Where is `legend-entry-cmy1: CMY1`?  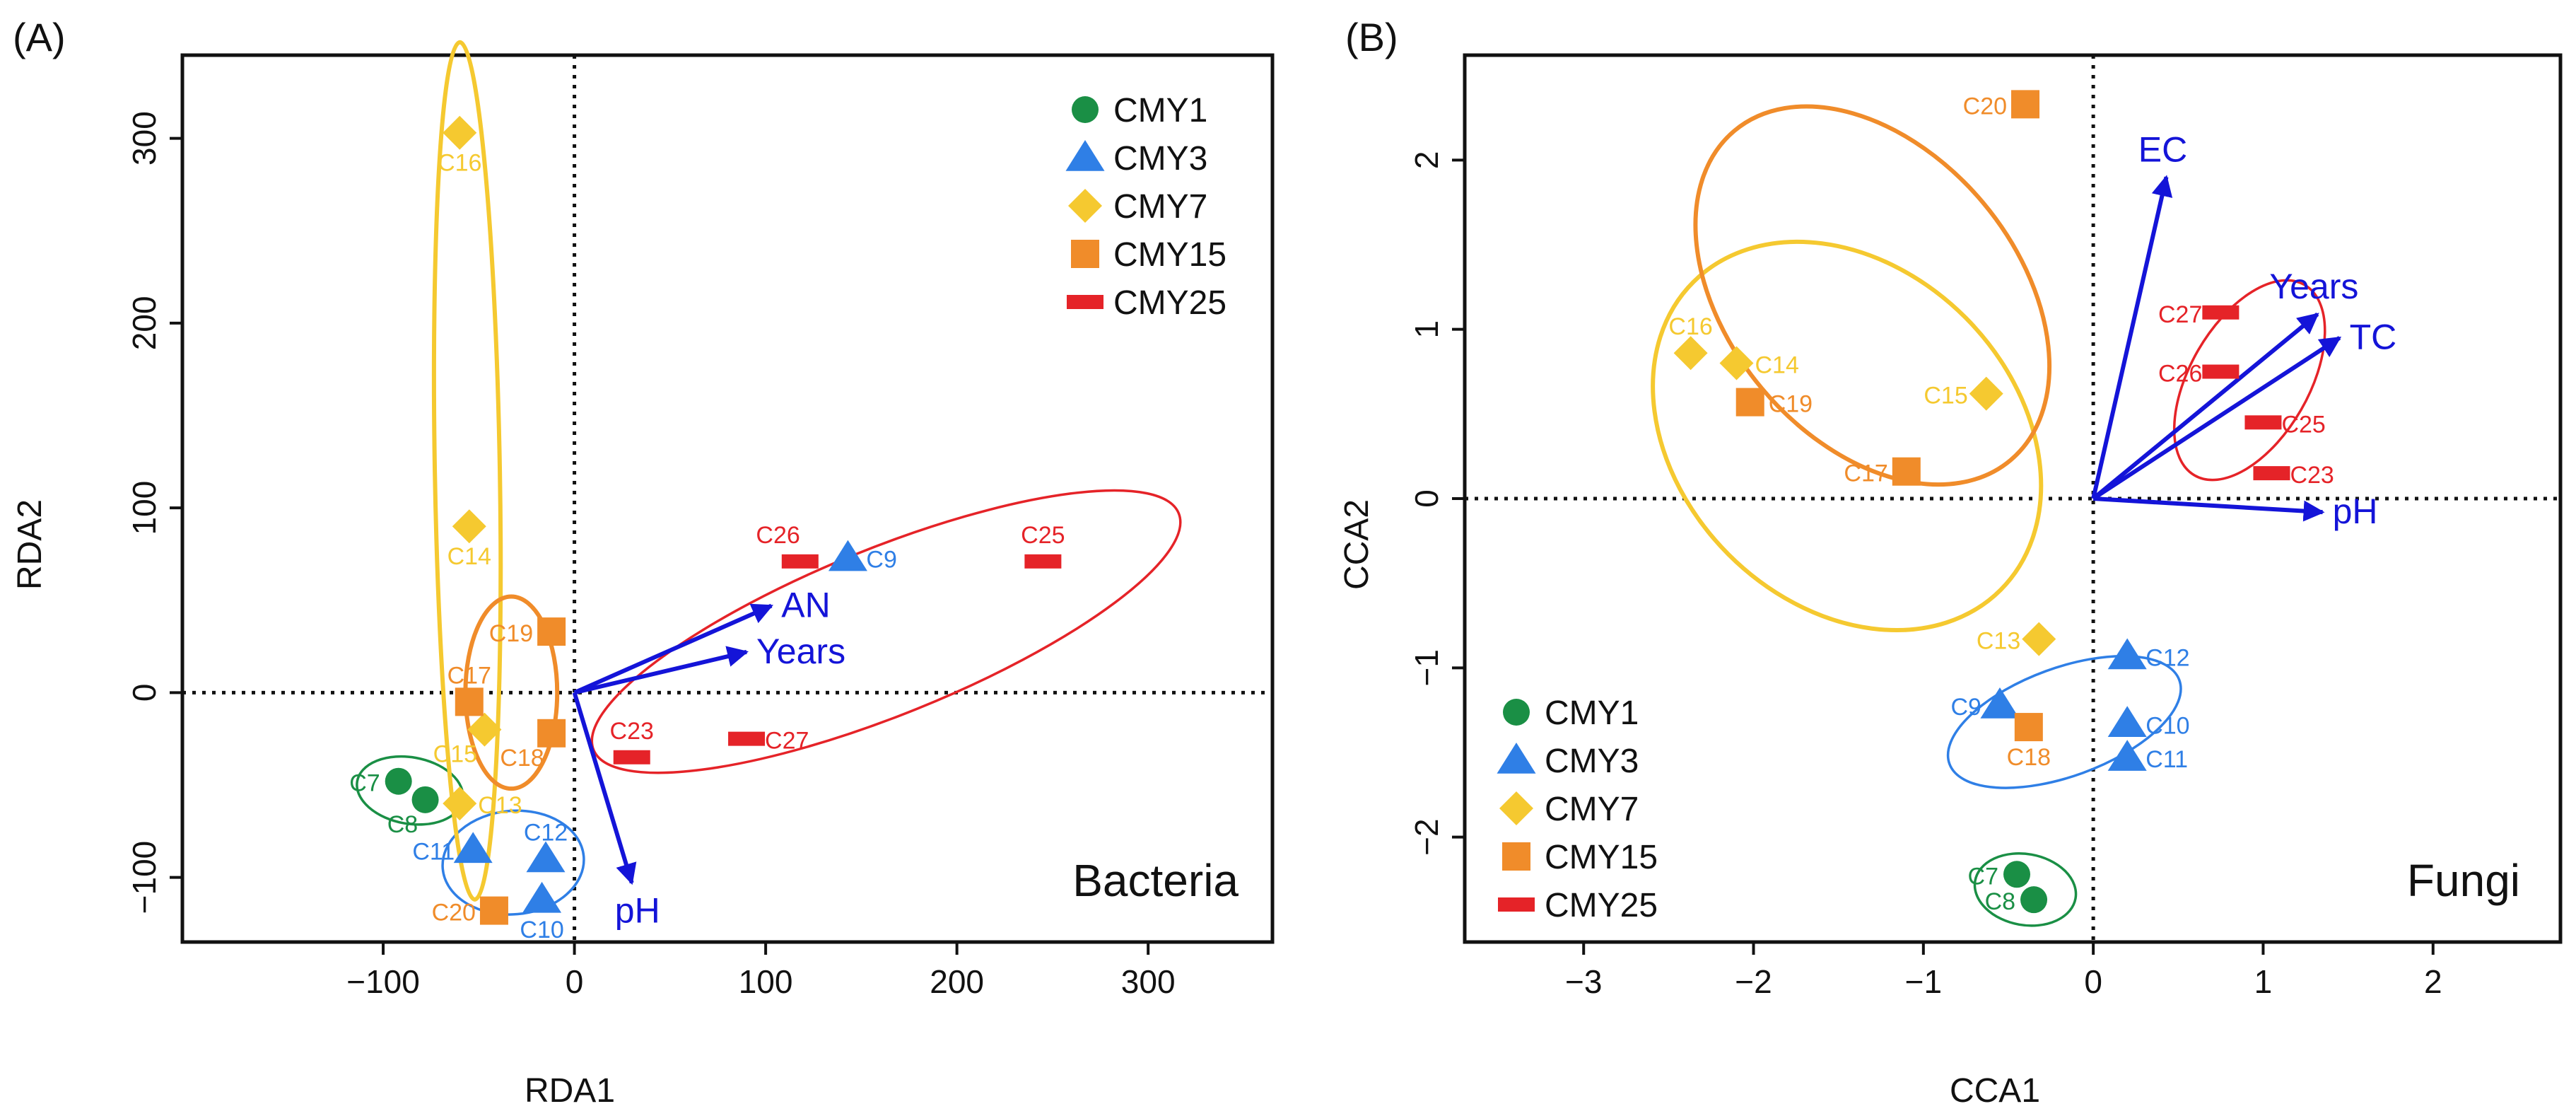 legend-entry-cmy1: CMY1 is located at coordinates (1592, 713).